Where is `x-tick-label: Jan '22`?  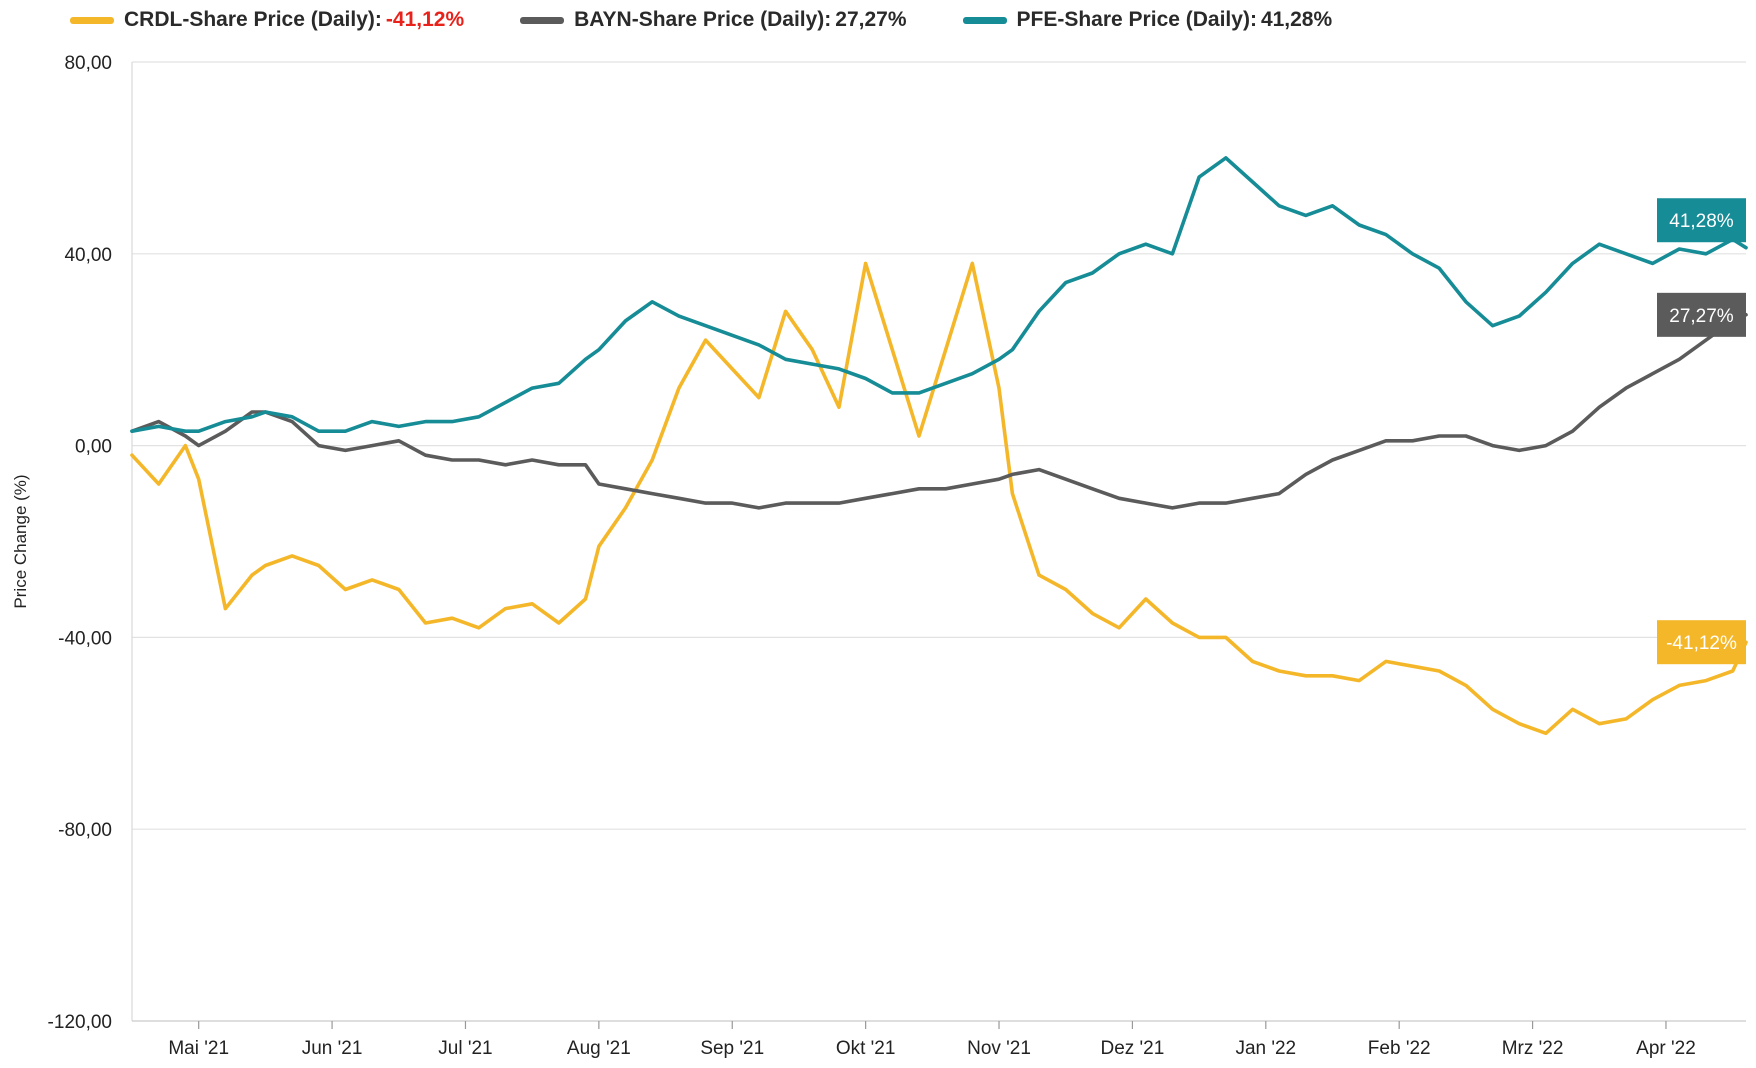
x-tick-label: Jan '22 is located at coordinates (1265, 1048).